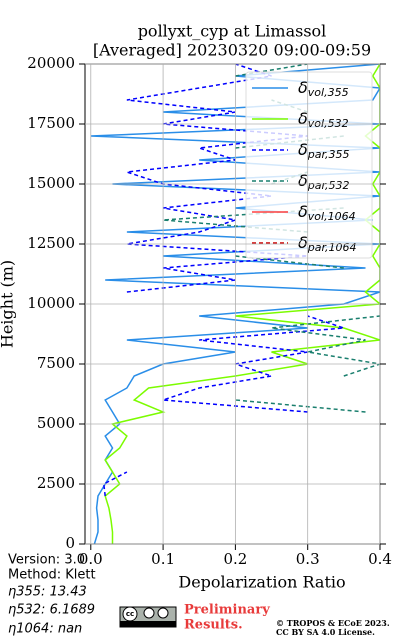  What do you see at coordinates (56, 483) in the screenshot?
I see `y-tick-label: 2500` at bounding box center [56, 483].